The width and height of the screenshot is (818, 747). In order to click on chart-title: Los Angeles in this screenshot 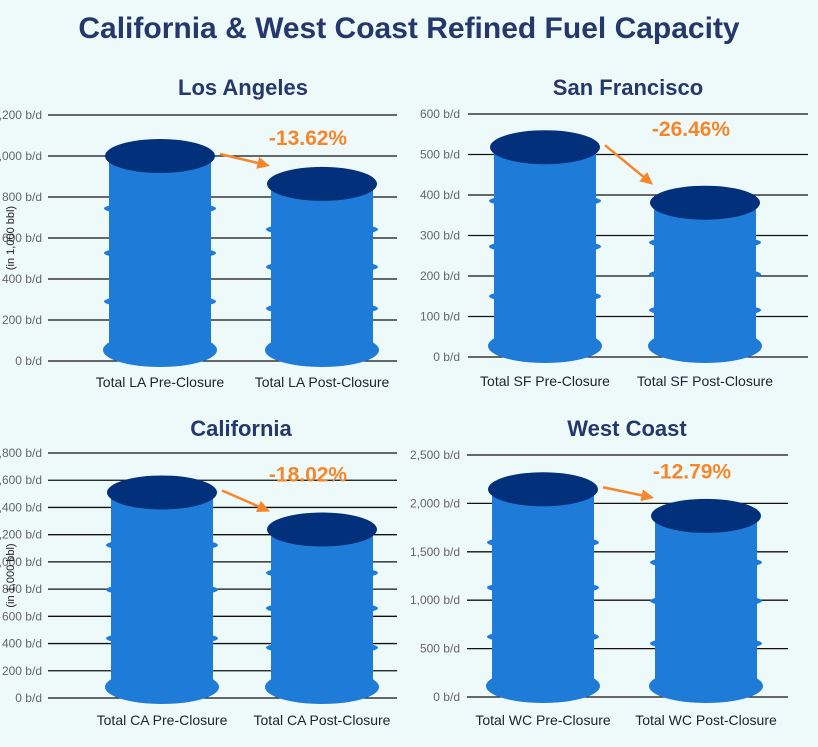, I will do `click(243, 87)`.